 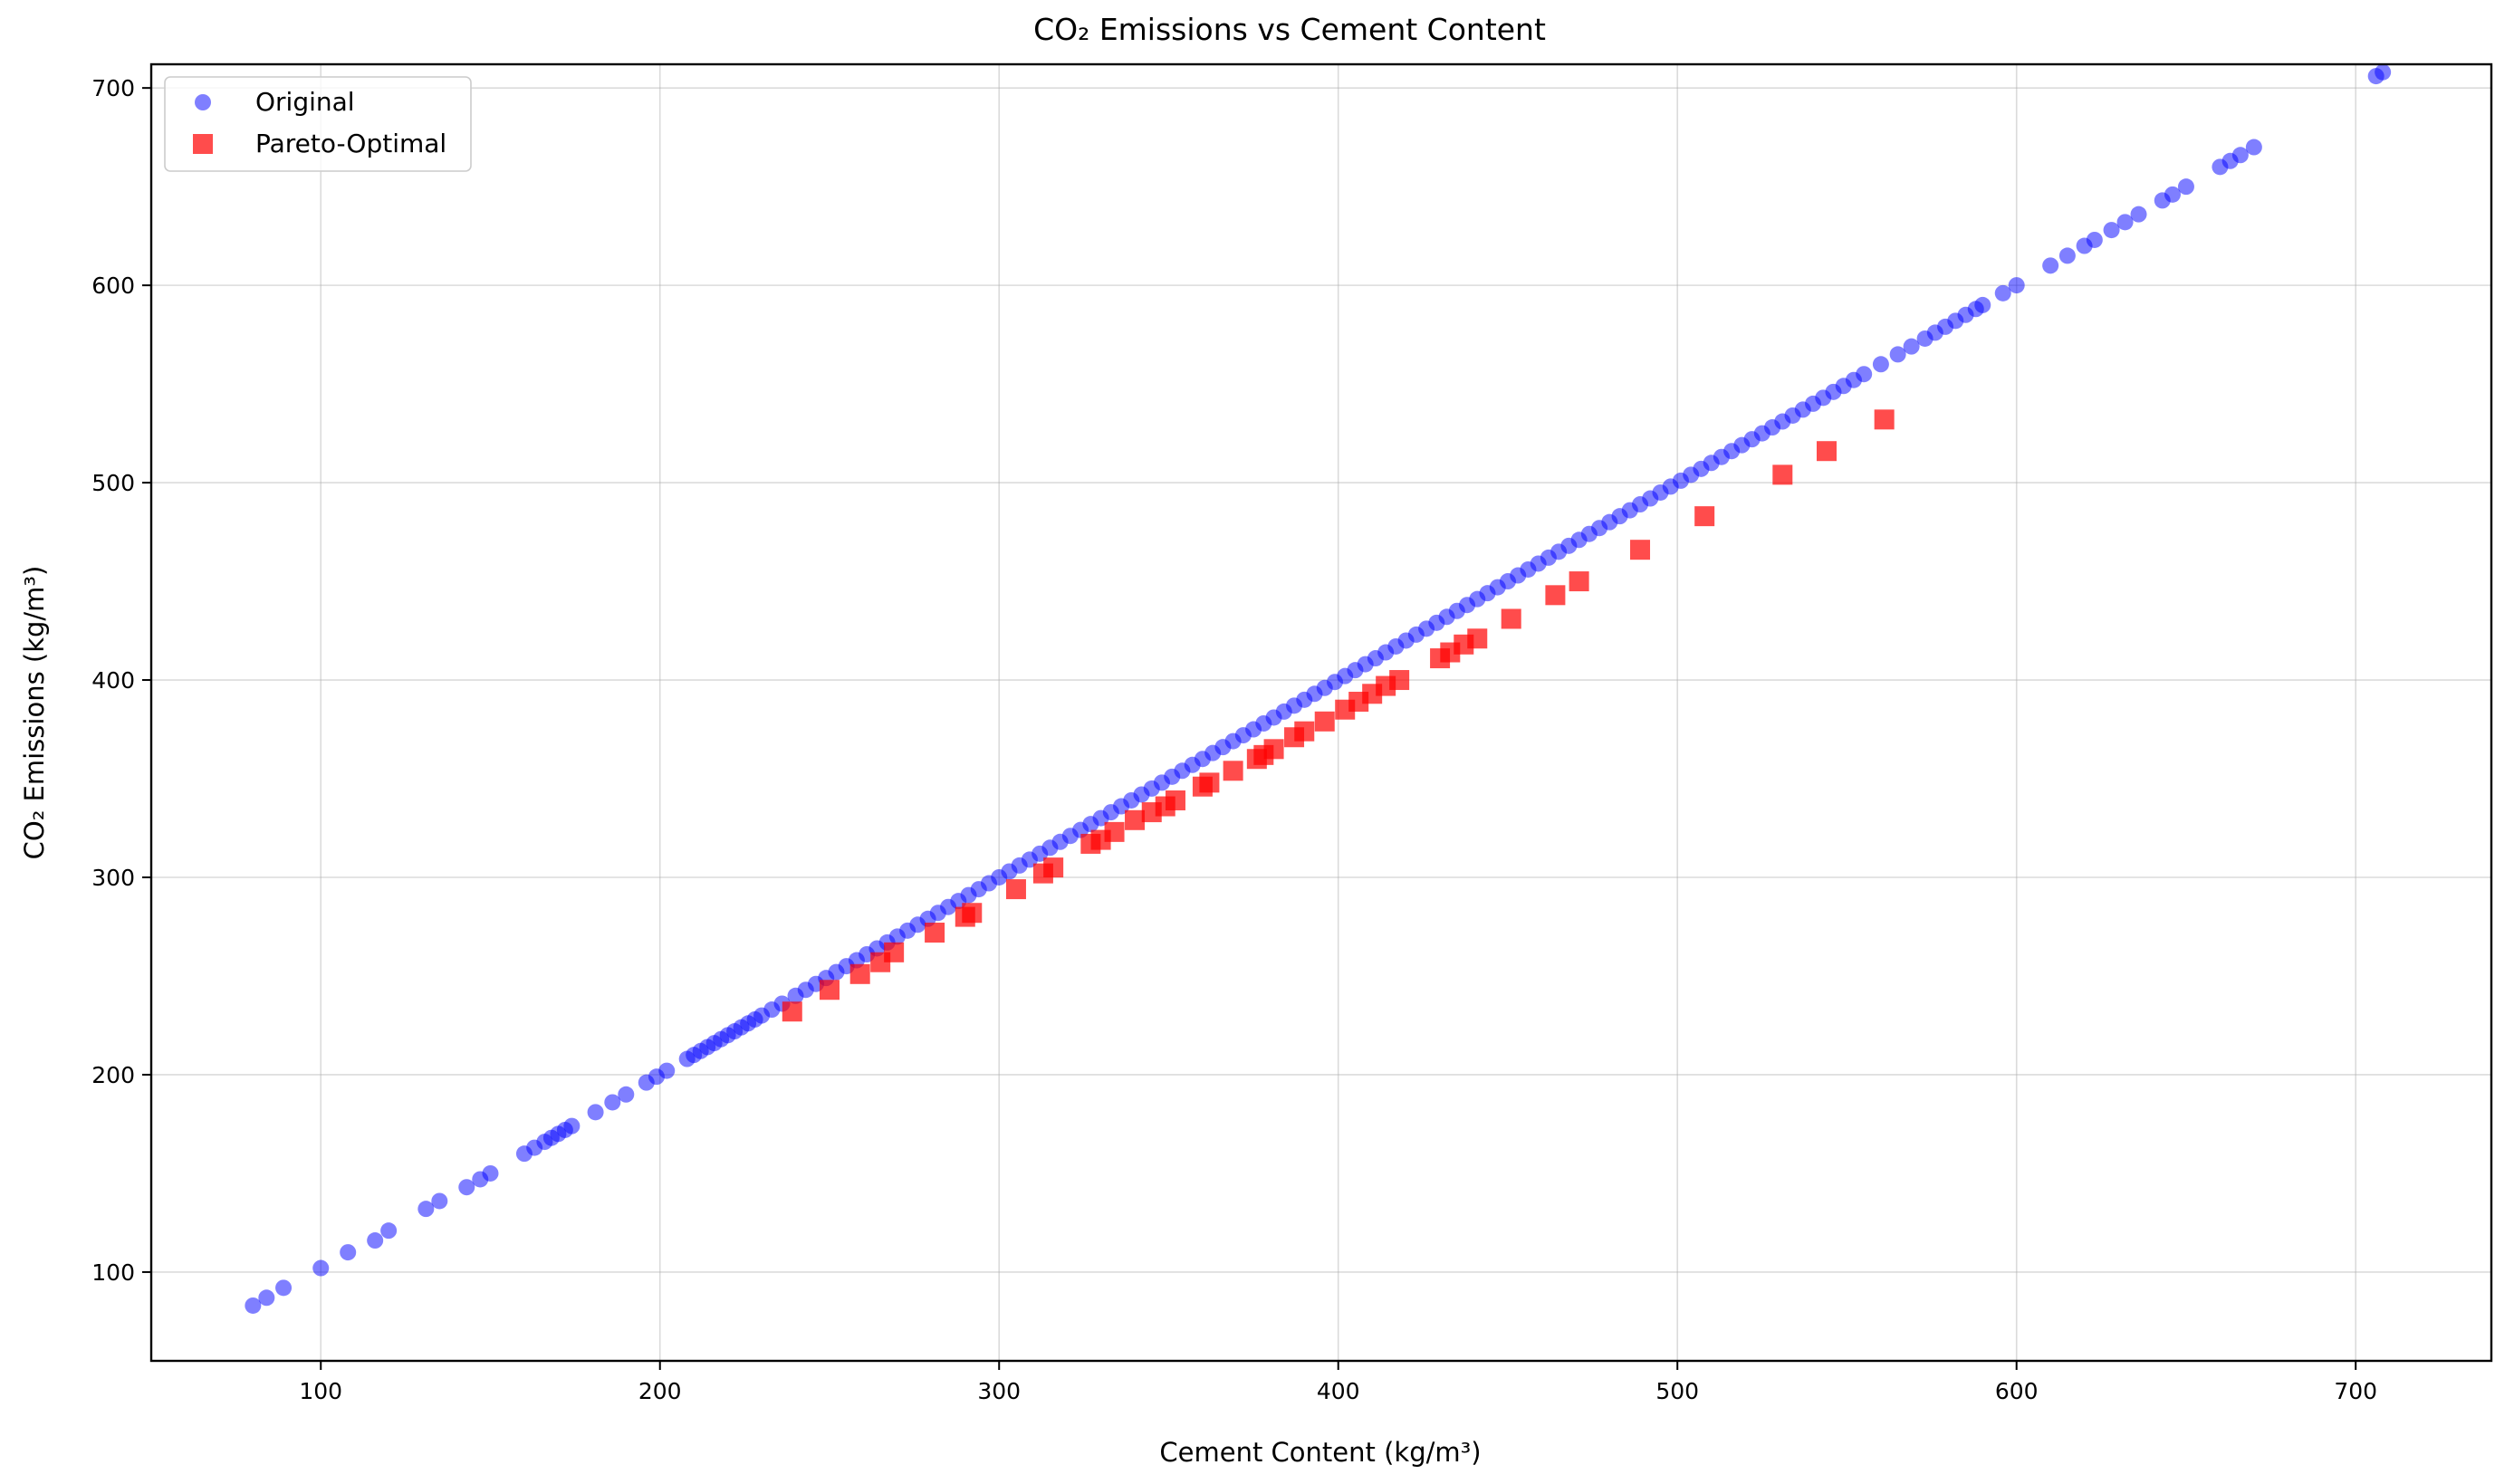 I want to click on legend-box, so click(x=318, y=124).